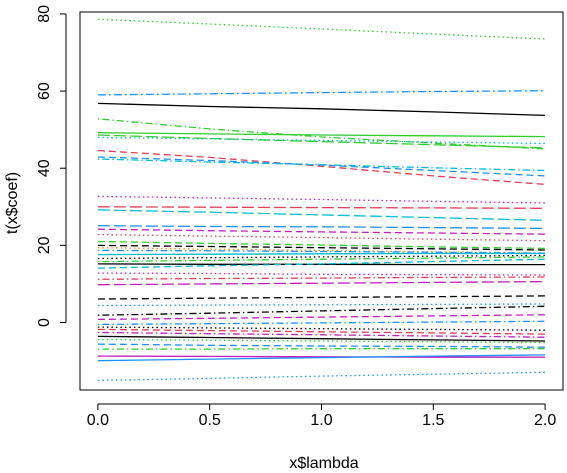 The image size is (567, 473). What do you see at coordinates (44, 168) in the screenshot?
I see `y-tick-label: 40` at bounding box center [44, 168].